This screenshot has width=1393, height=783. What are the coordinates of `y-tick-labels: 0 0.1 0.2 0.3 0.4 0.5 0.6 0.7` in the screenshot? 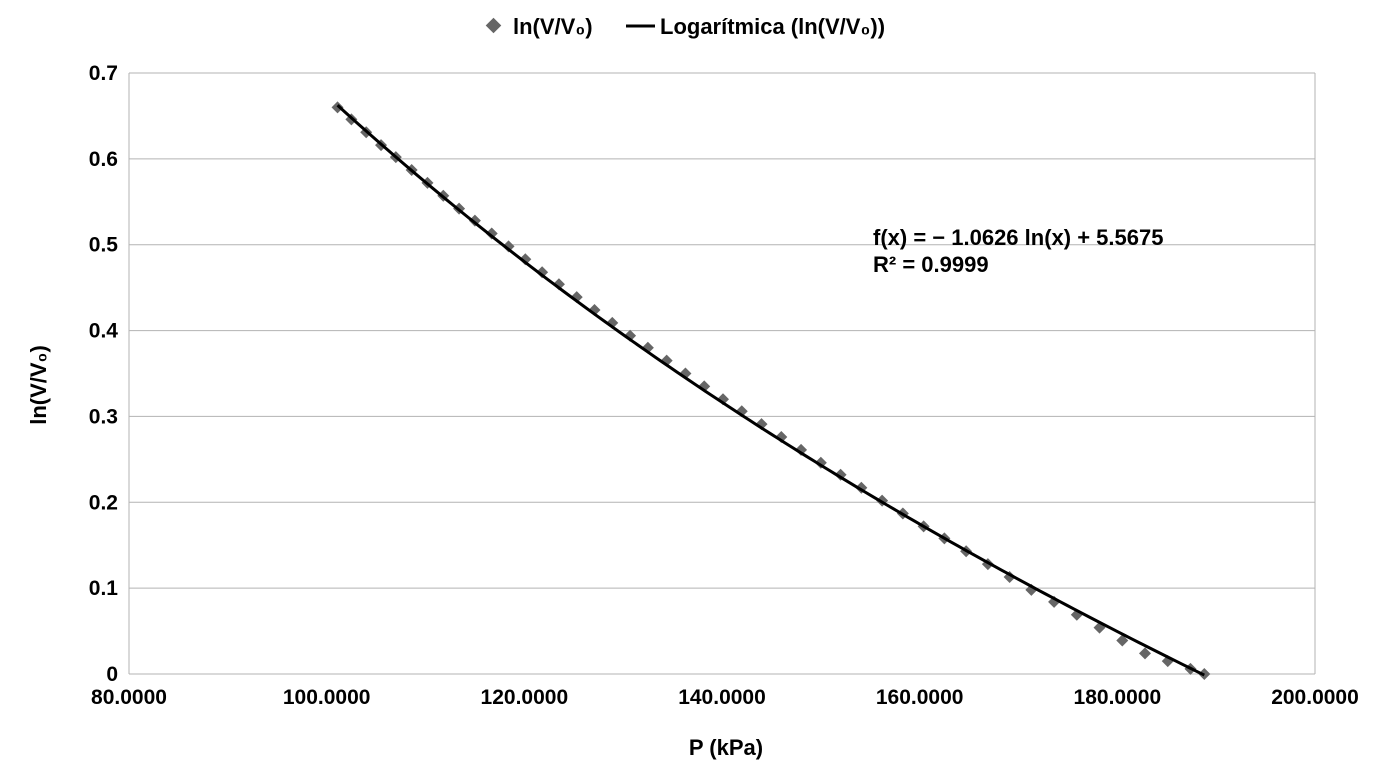 It's located at (104, 374).